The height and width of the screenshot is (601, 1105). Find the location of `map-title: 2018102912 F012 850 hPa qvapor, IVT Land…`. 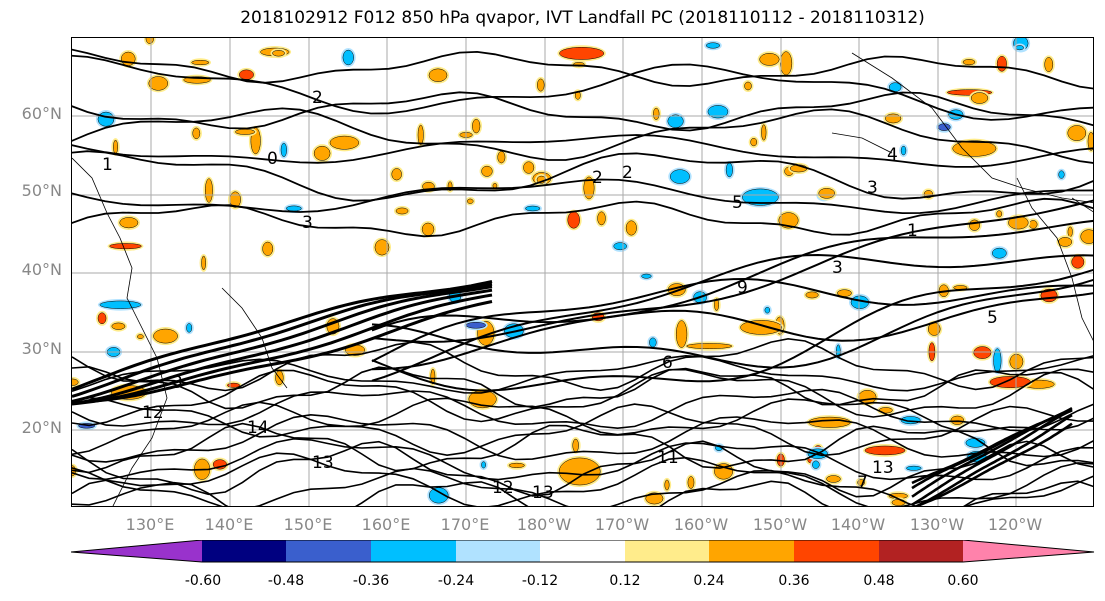

map-title: 2018102912 F012 850 hPa qvapor, IVT Land… is located at coordinates (582, 18).